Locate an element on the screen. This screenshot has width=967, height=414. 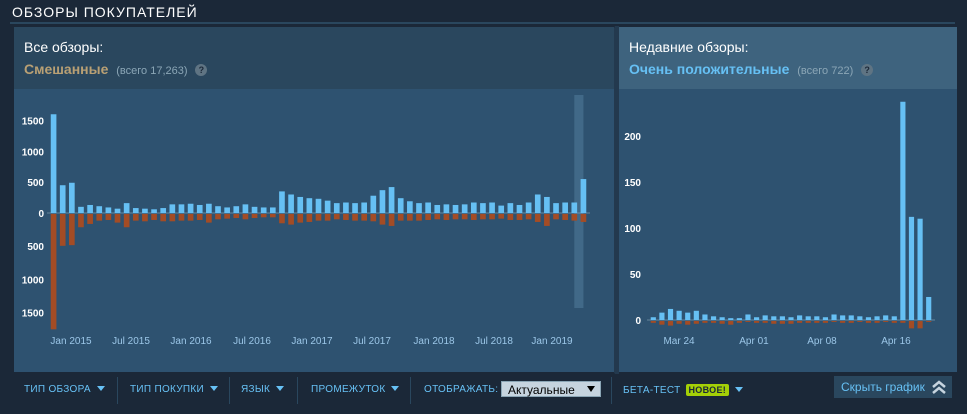
recent-reviews-label: Недавние обзоры: is located at coordinates (689, 47).